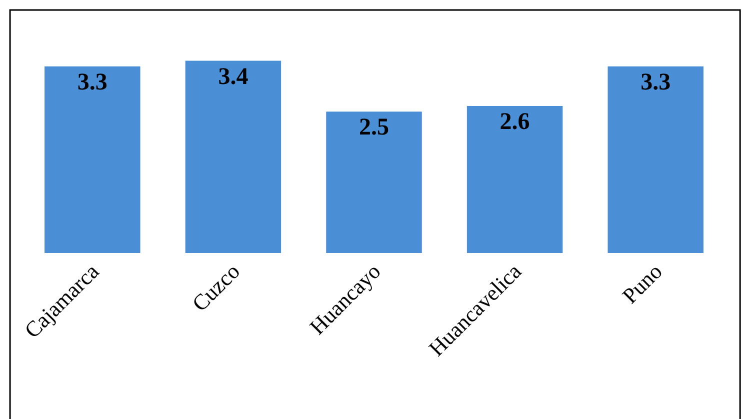  What do you see at coordinates (642, 283) in the screenshot?
I see `x-tick-label: Puno` at bounding box center [642, 283].